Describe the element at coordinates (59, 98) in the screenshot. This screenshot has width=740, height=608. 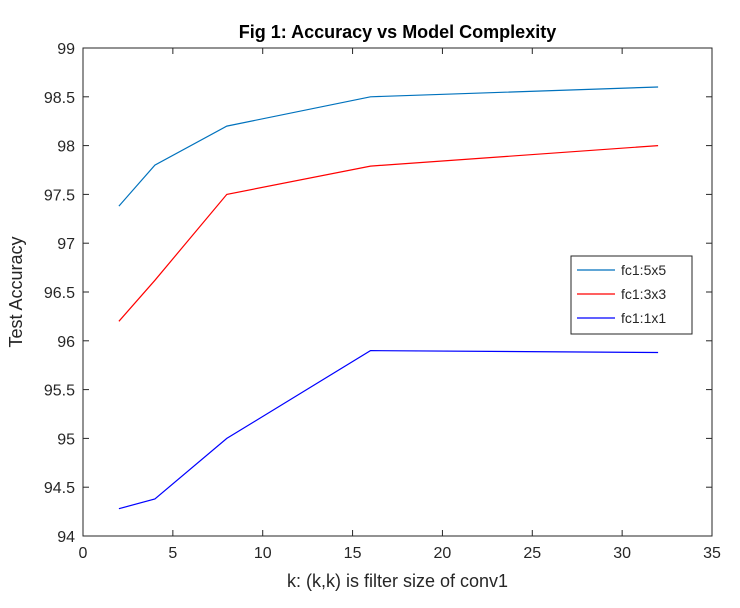
I see `y-tick-label: 98.5` at that location.